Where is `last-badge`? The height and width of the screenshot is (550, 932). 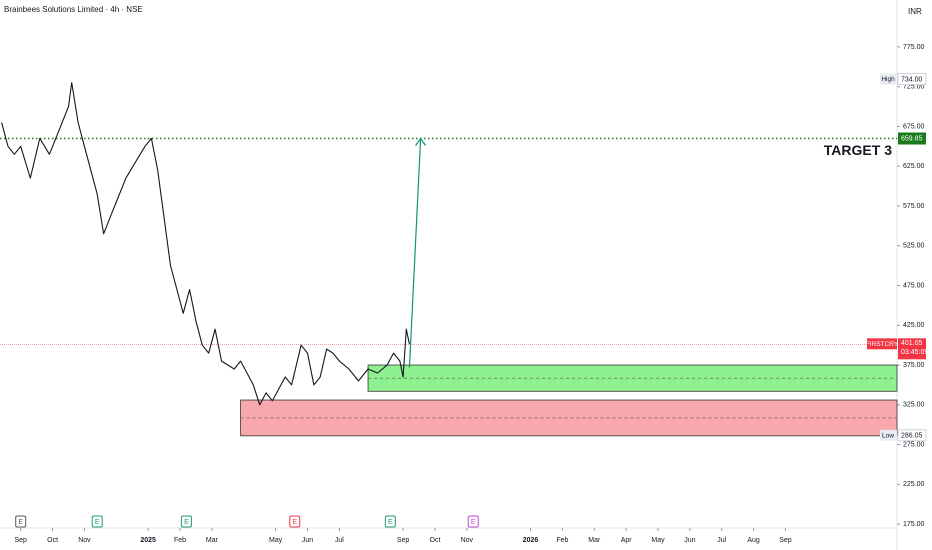 last-badge is located at coordinates (912, 349).